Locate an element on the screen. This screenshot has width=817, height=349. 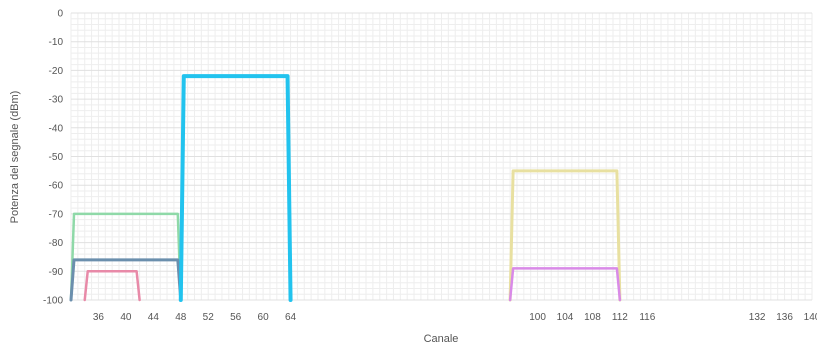
y-axis-label: Potenza del segnale (dBm) is located at coordinates (15, 157).